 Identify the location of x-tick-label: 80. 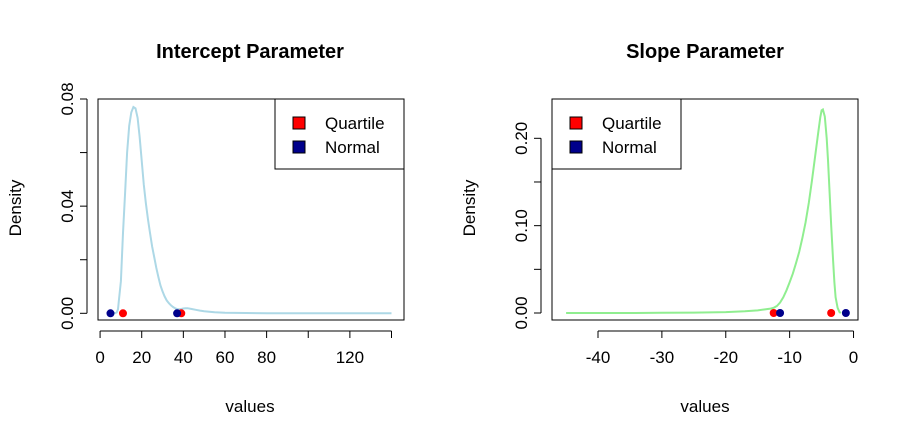
(266, 357).